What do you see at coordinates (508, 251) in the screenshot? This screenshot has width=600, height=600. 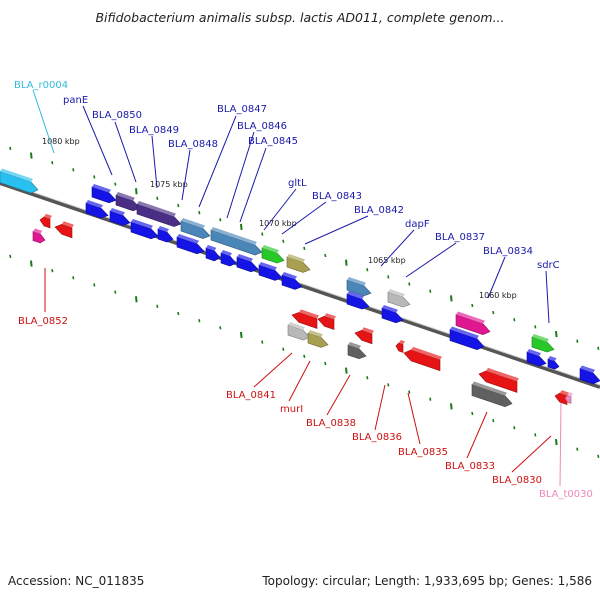 I see `label-bla-0834: BLA_0834` at bounding box center [508, 251].